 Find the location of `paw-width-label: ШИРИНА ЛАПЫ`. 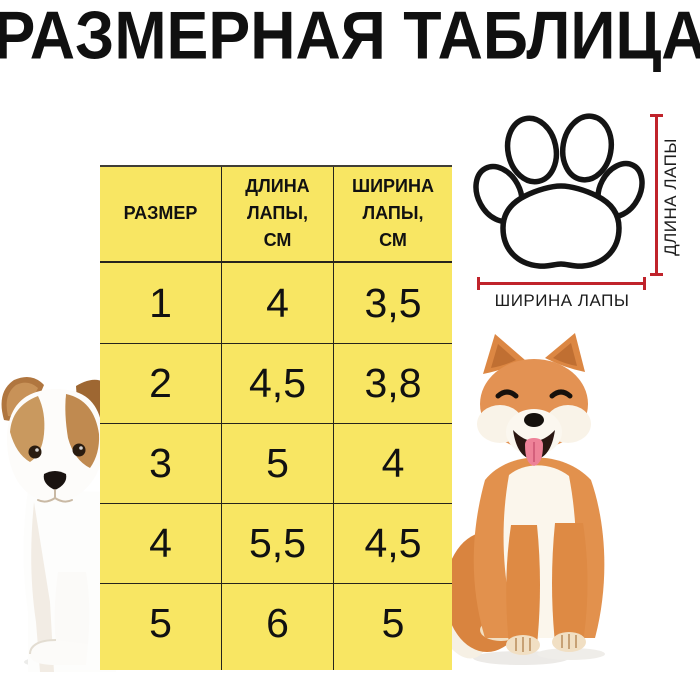

paw-width-label: ШИРИНА ЛАПЫ is located at coordinates (562, 300).